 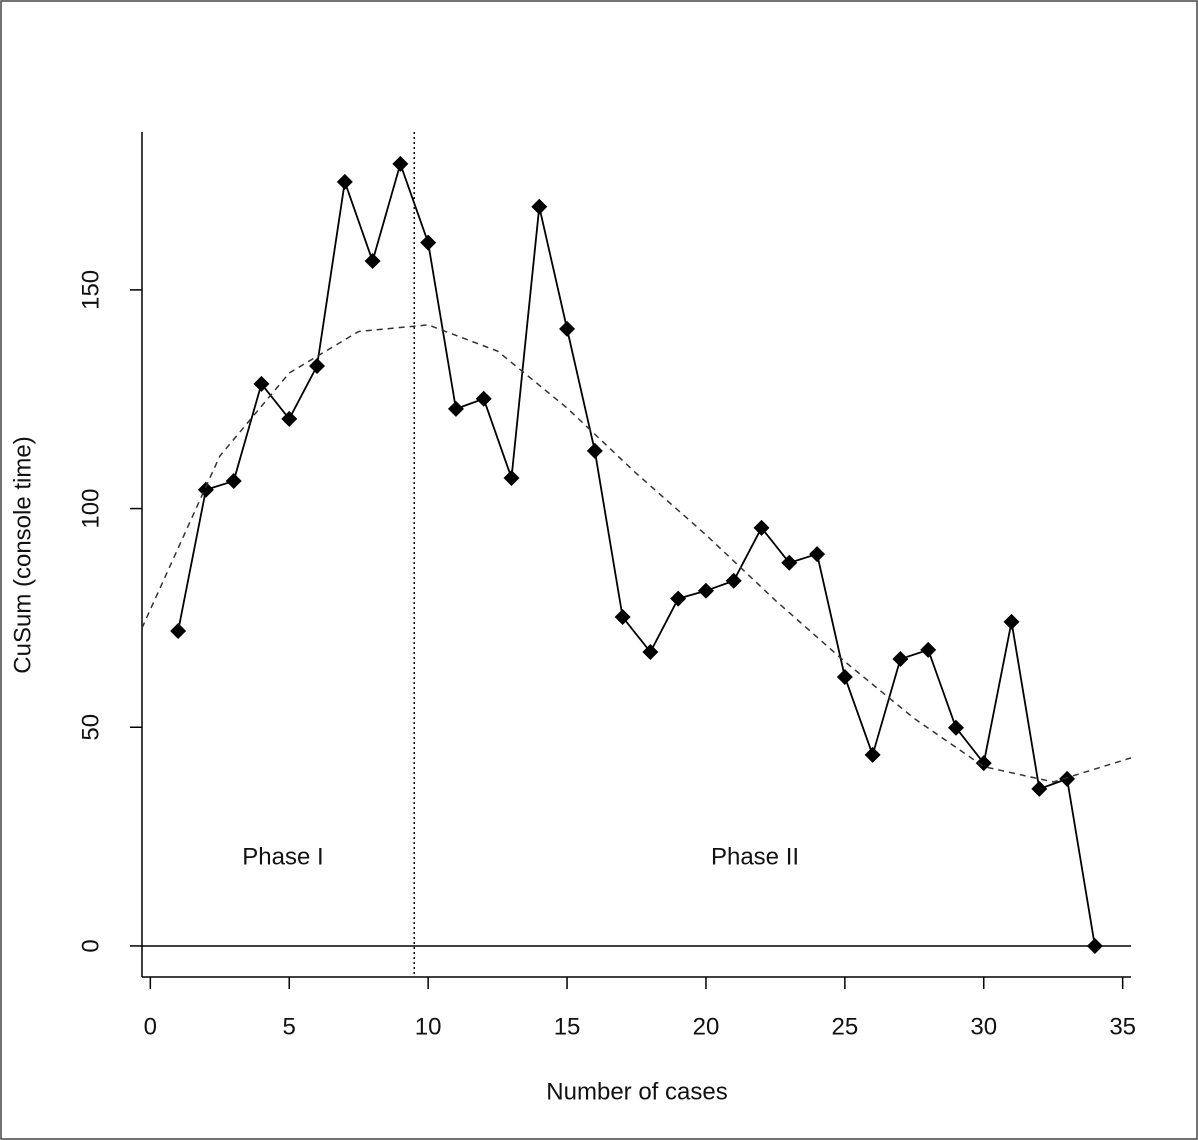 I want to click on x-tick-label: 5, so click(x=289, y=1026).